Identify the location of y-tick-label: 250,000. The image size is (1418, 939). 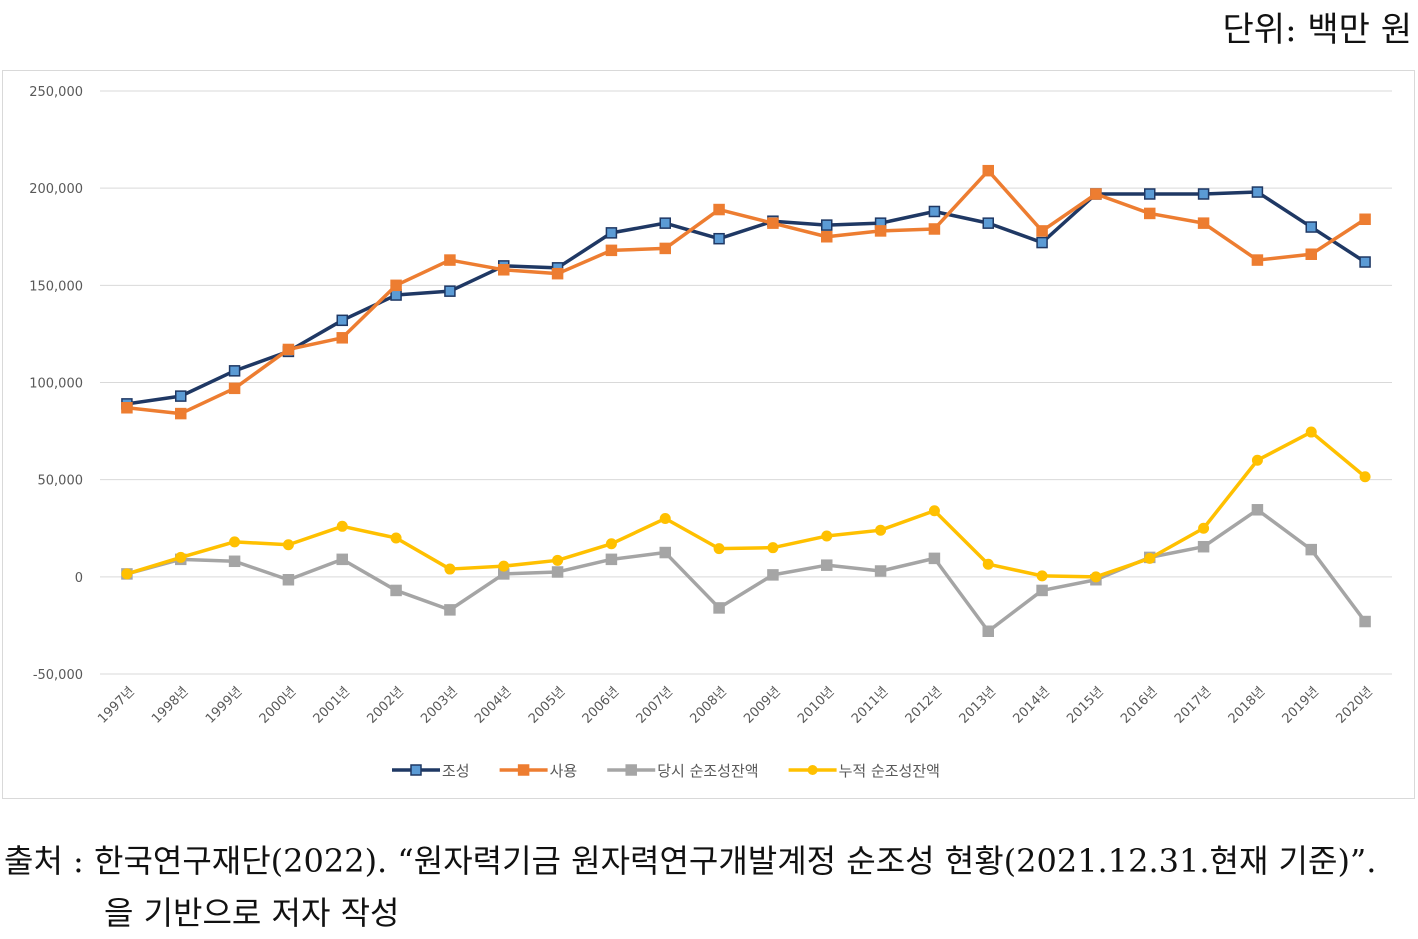
(56, 92).